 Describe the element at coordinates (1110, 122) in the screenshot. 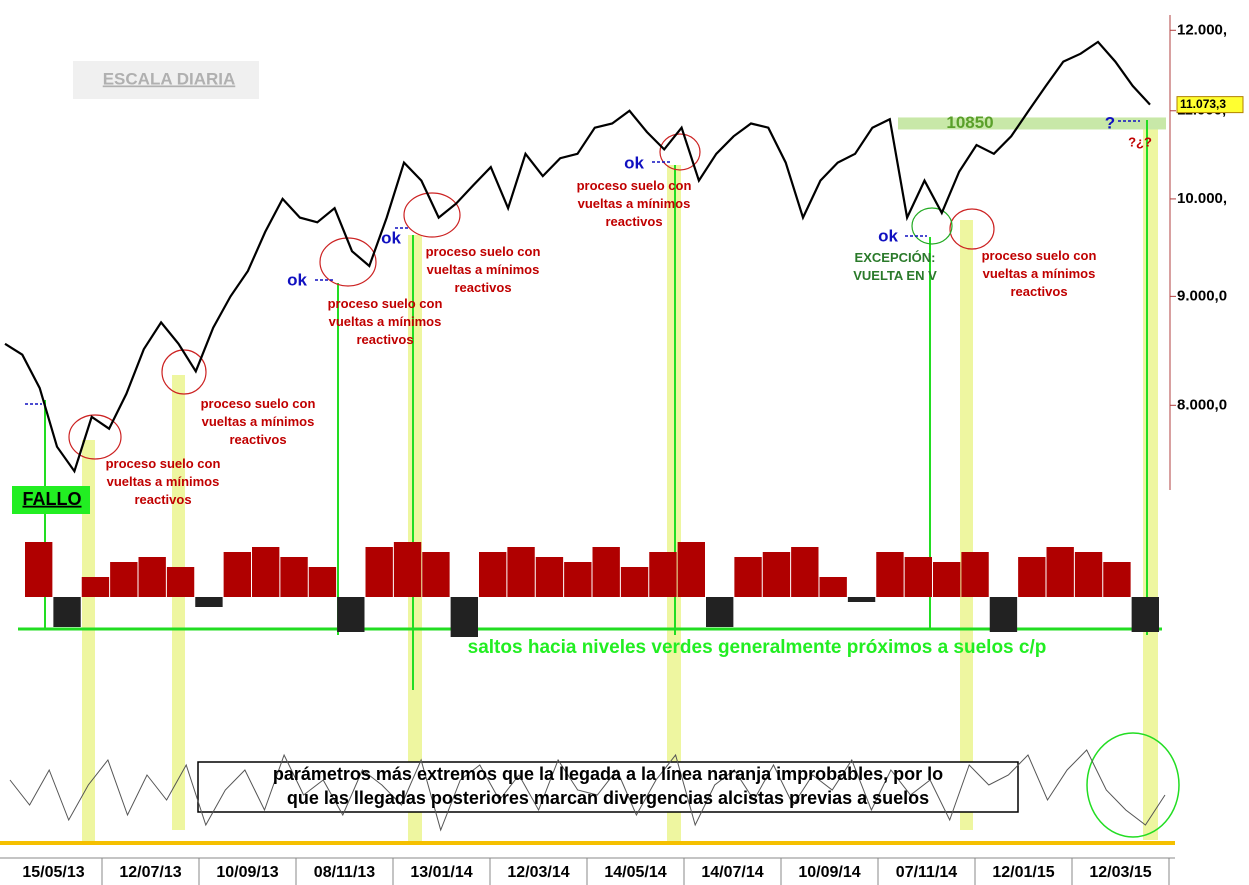

I see `question: ?` at that location.